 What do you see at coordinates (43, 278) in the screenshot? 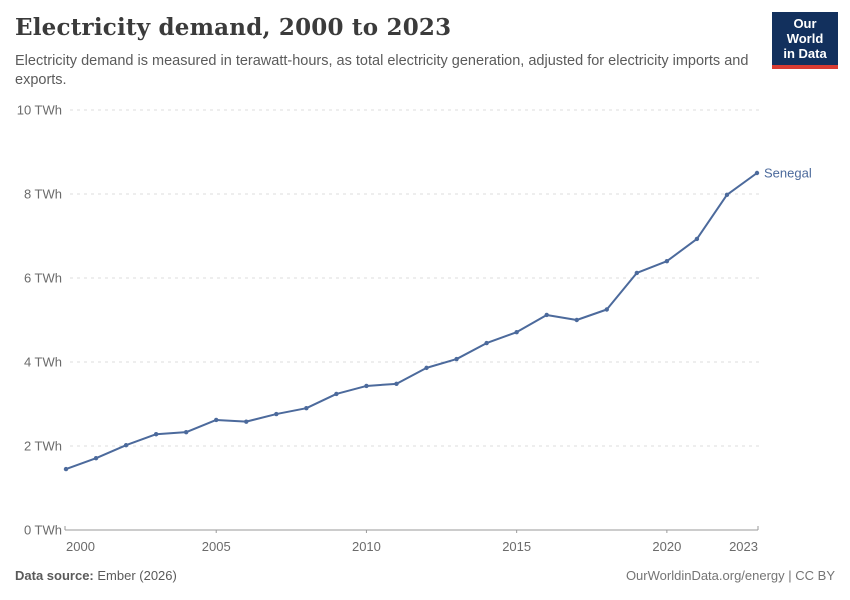
I see `y-tick-label: 6 TWh` at bounding box center [43, 278].